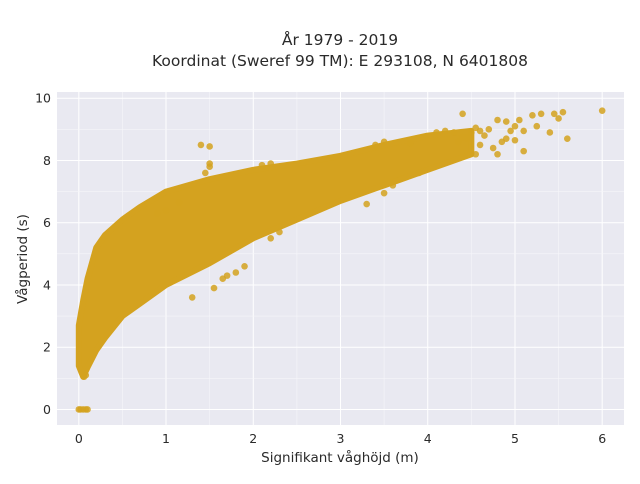  I want to click on x-tick-label: 2, so click(253, 438).